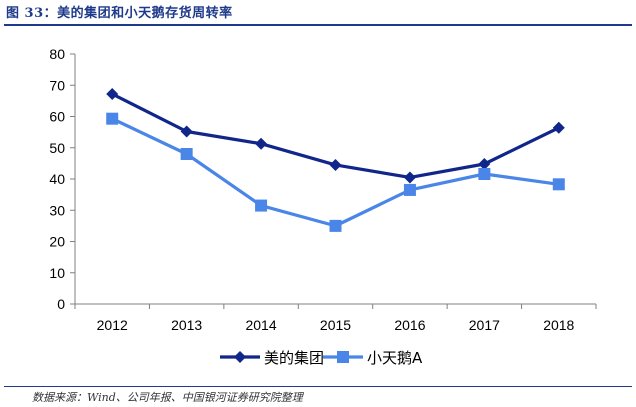  What do you see at coordinates (57, 179) in the screenshot?
I see `y-tick-label: 40` at bounding box center [57, 179].